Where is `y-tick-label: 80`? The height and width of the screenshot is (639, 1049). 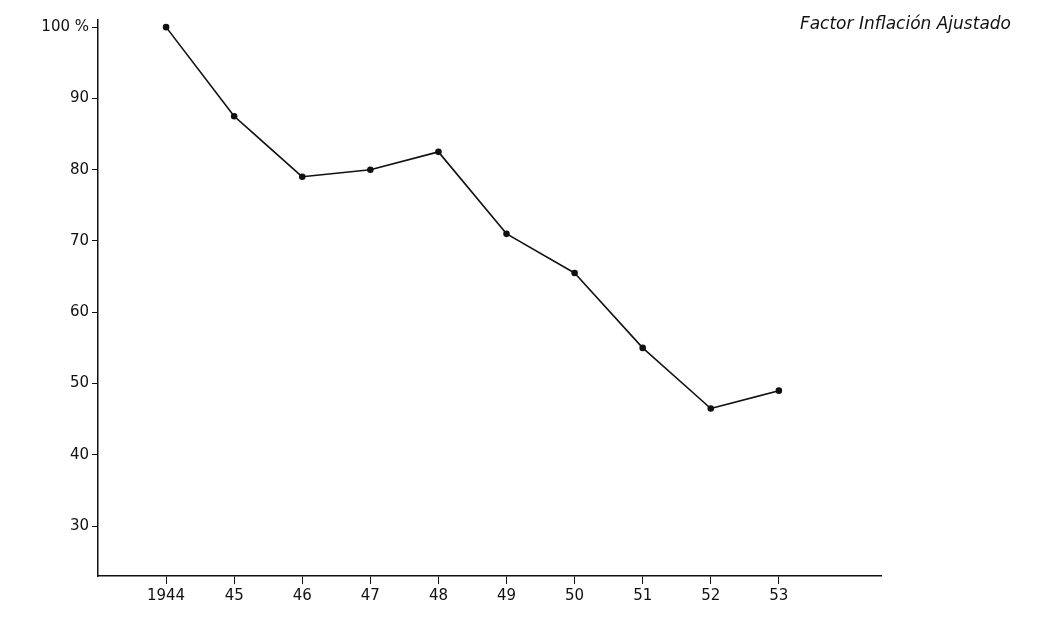
y-tick-label: 80 is located at coordinates (79, 168).